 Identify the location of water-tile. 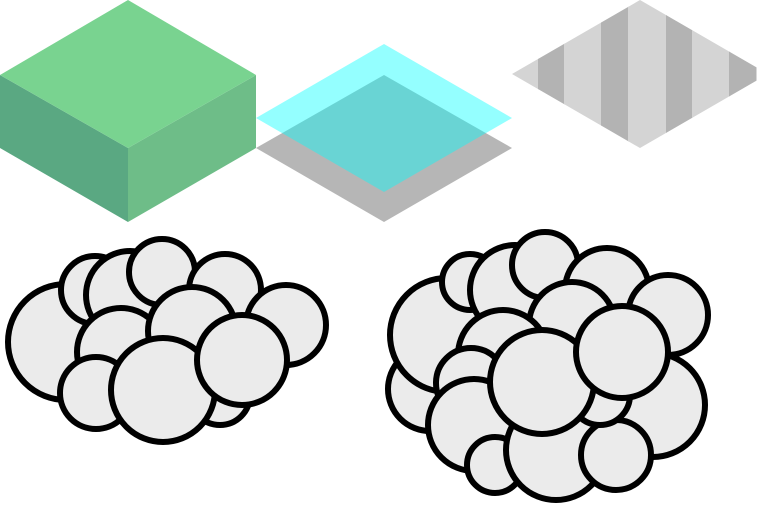
(384, 133).